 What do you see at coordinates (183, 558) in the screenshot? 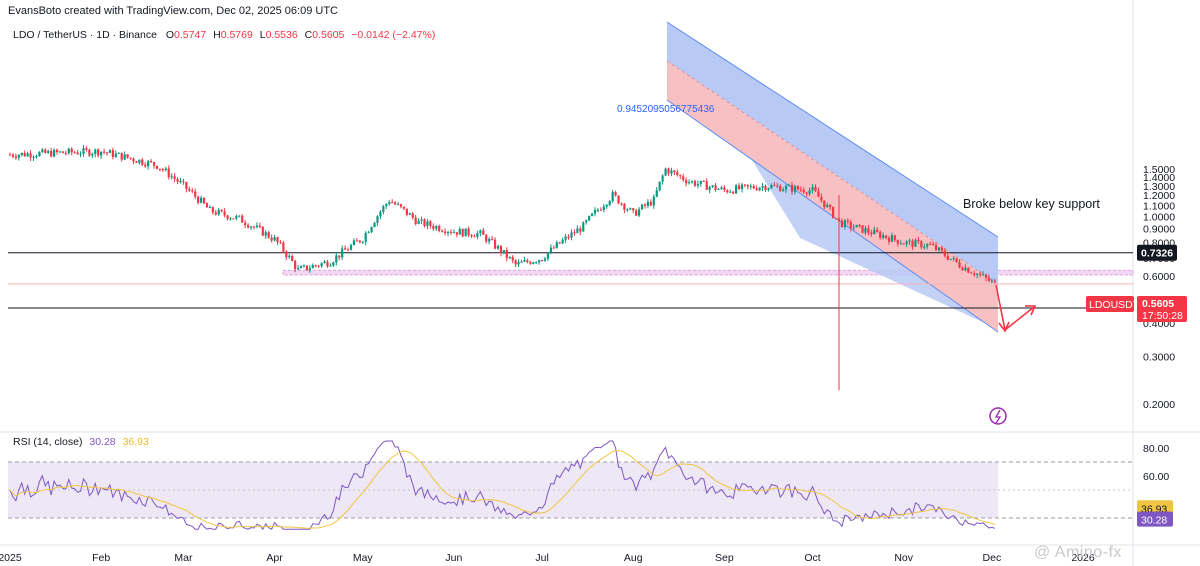
I see `time-tick-label: Mar` at bounding box center [183, 558].